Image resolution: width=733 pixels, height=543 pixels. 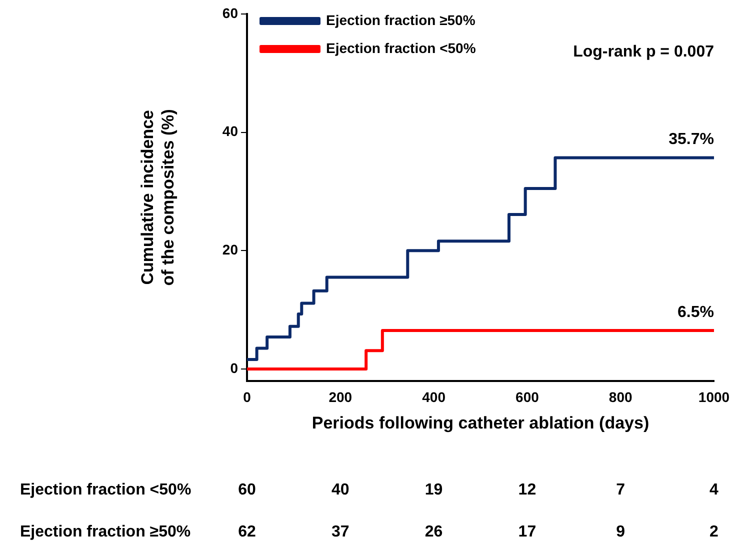 What do you see at coordinates (620, 397) in the screenshot?
I see `x-tick-label: 800` at bounding box center [620, 397].